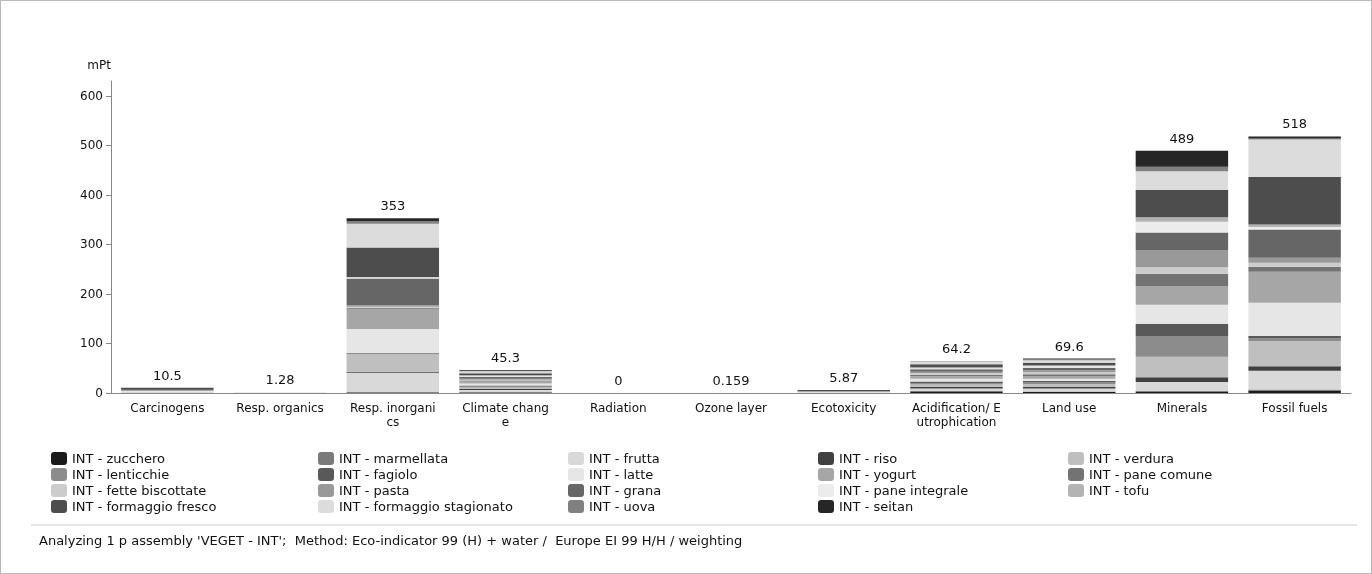  What do you see at coordinates (731, 380) in the screenshot?
I see `total-label: 0.159` at bounding box center [731, 380].